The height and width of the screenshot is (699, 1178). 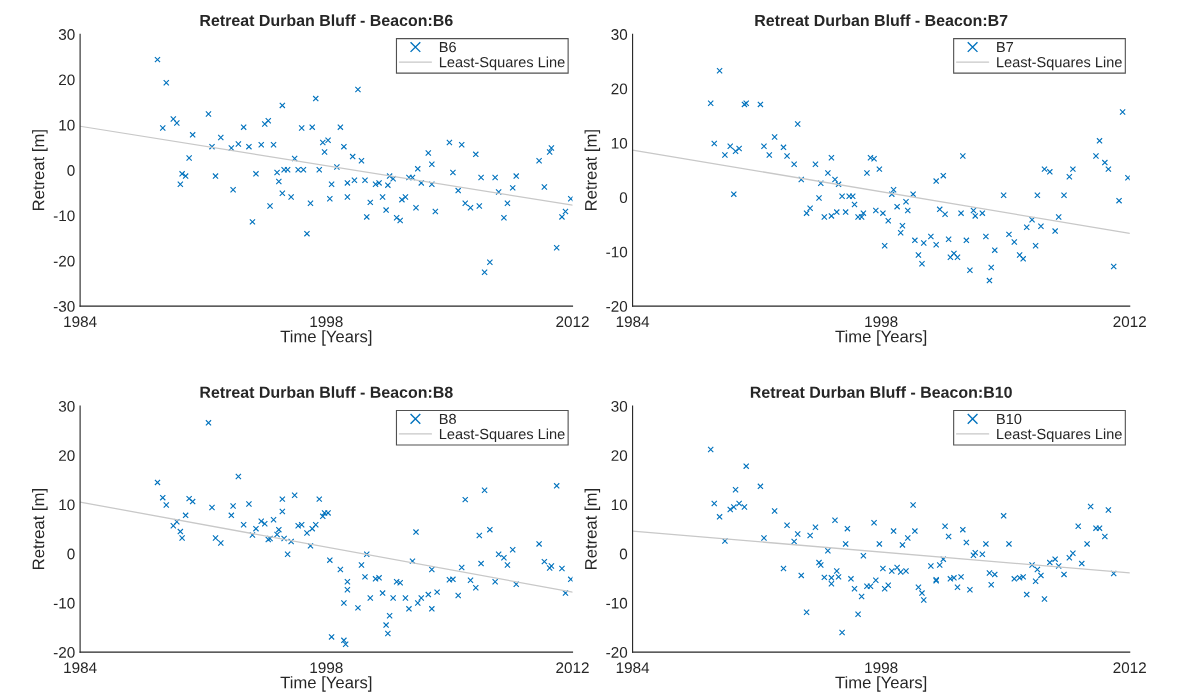 I want to click on legend-label: B6, so click(x=447, y=47).